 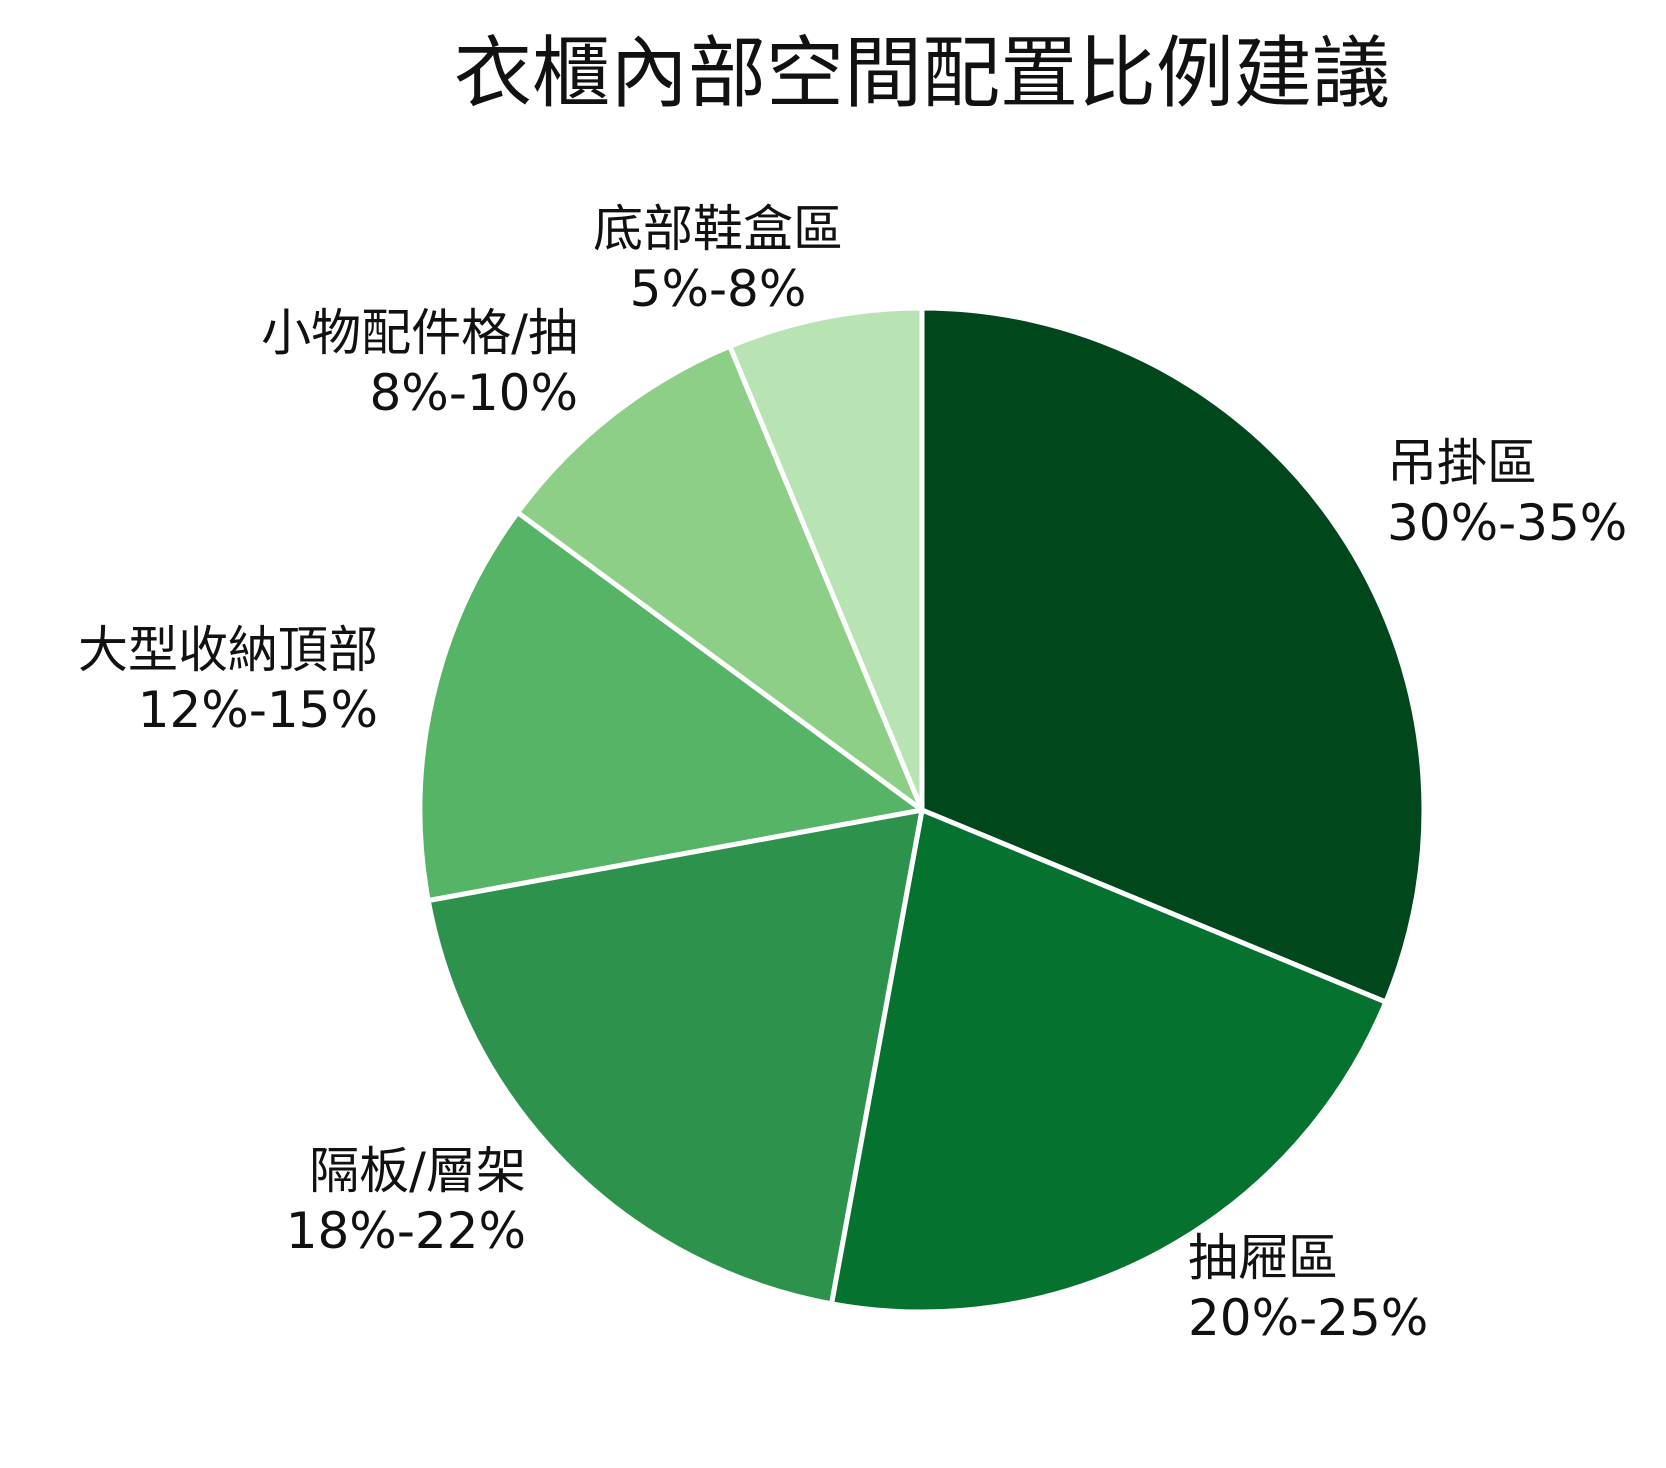 I want to click on slice-label-range: 18%-22%, so click(x=406, y=1231).